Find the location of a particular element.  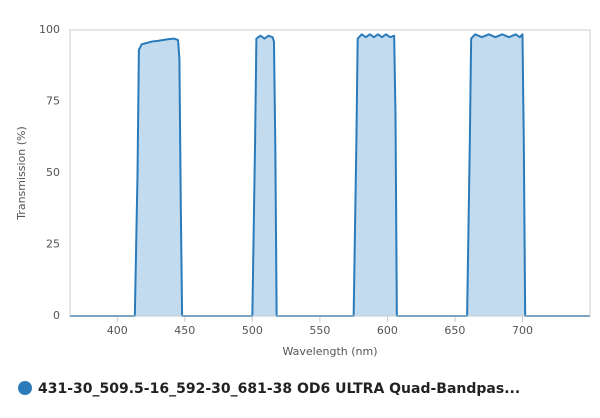

x-tick-label: 600 is located at coordinates (387, 330).